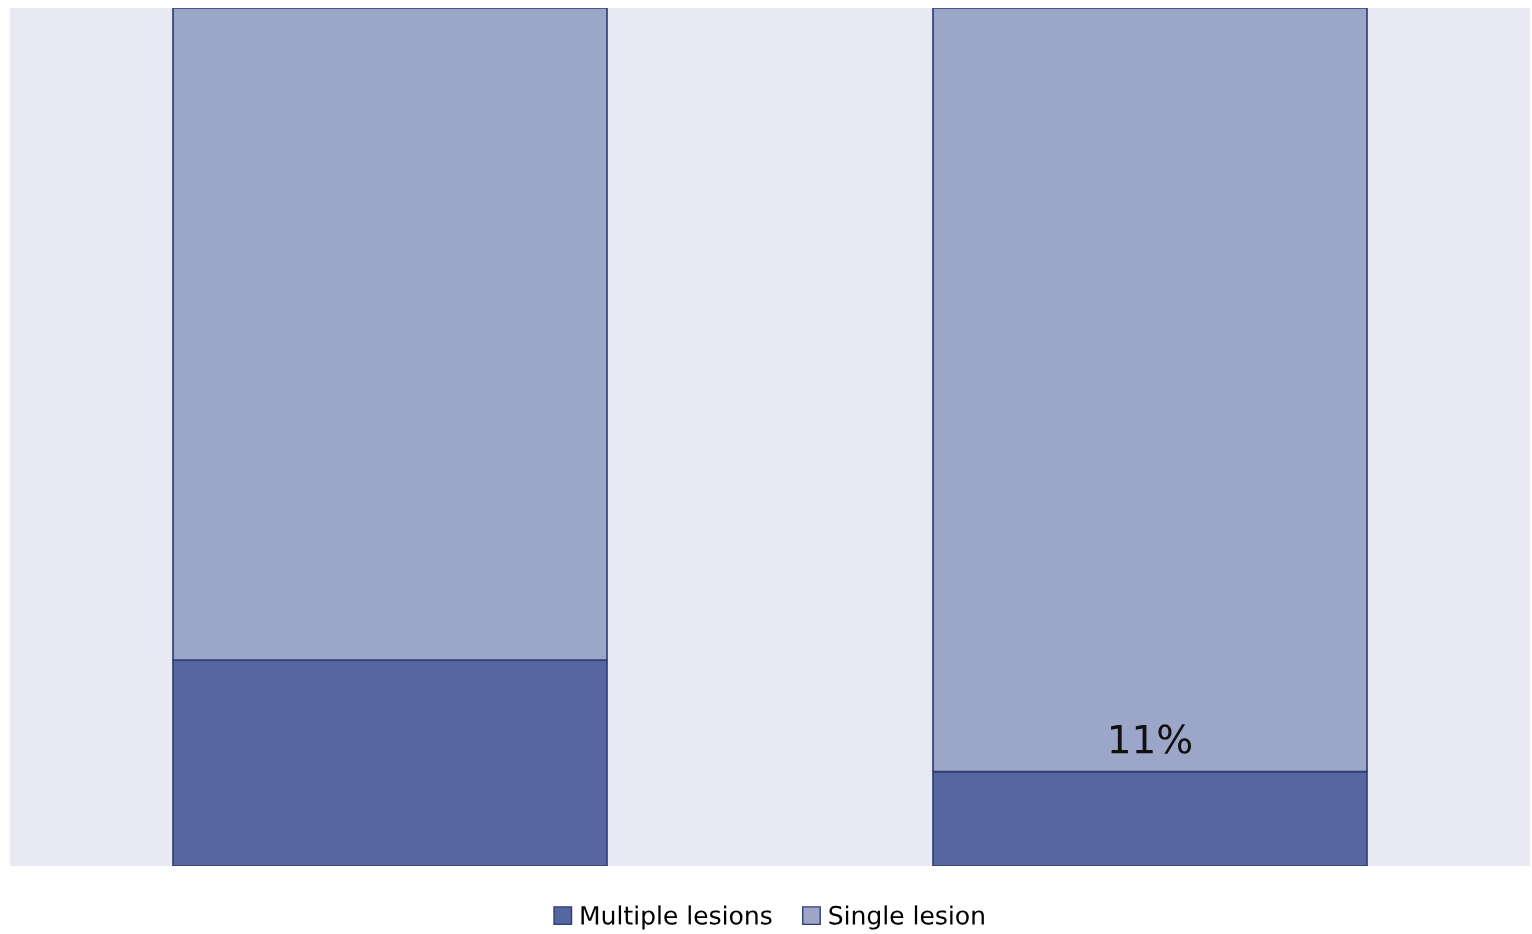  What do you see at coordinates (1151, 739) in the screenshot?
I see `data-label: 11%` at bounding box center [1151, 739].